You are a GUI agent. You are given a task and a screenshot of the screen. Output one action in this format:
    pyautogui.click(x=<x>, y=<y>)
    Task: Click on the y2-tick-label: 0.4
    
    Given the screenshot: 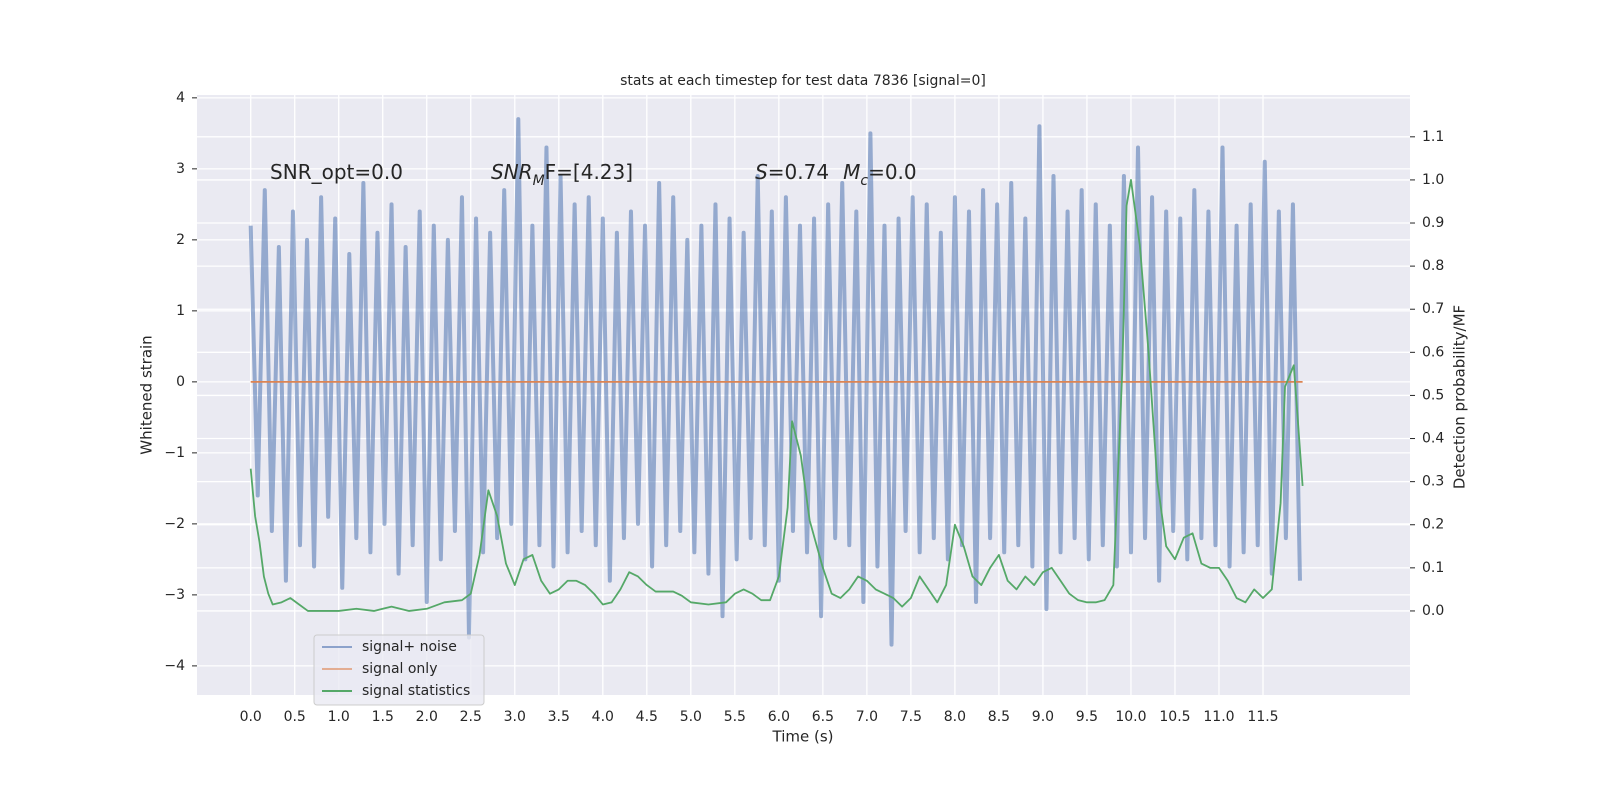 What is the action you would take?
    pyautogui.click(x=1433, y=439)
    